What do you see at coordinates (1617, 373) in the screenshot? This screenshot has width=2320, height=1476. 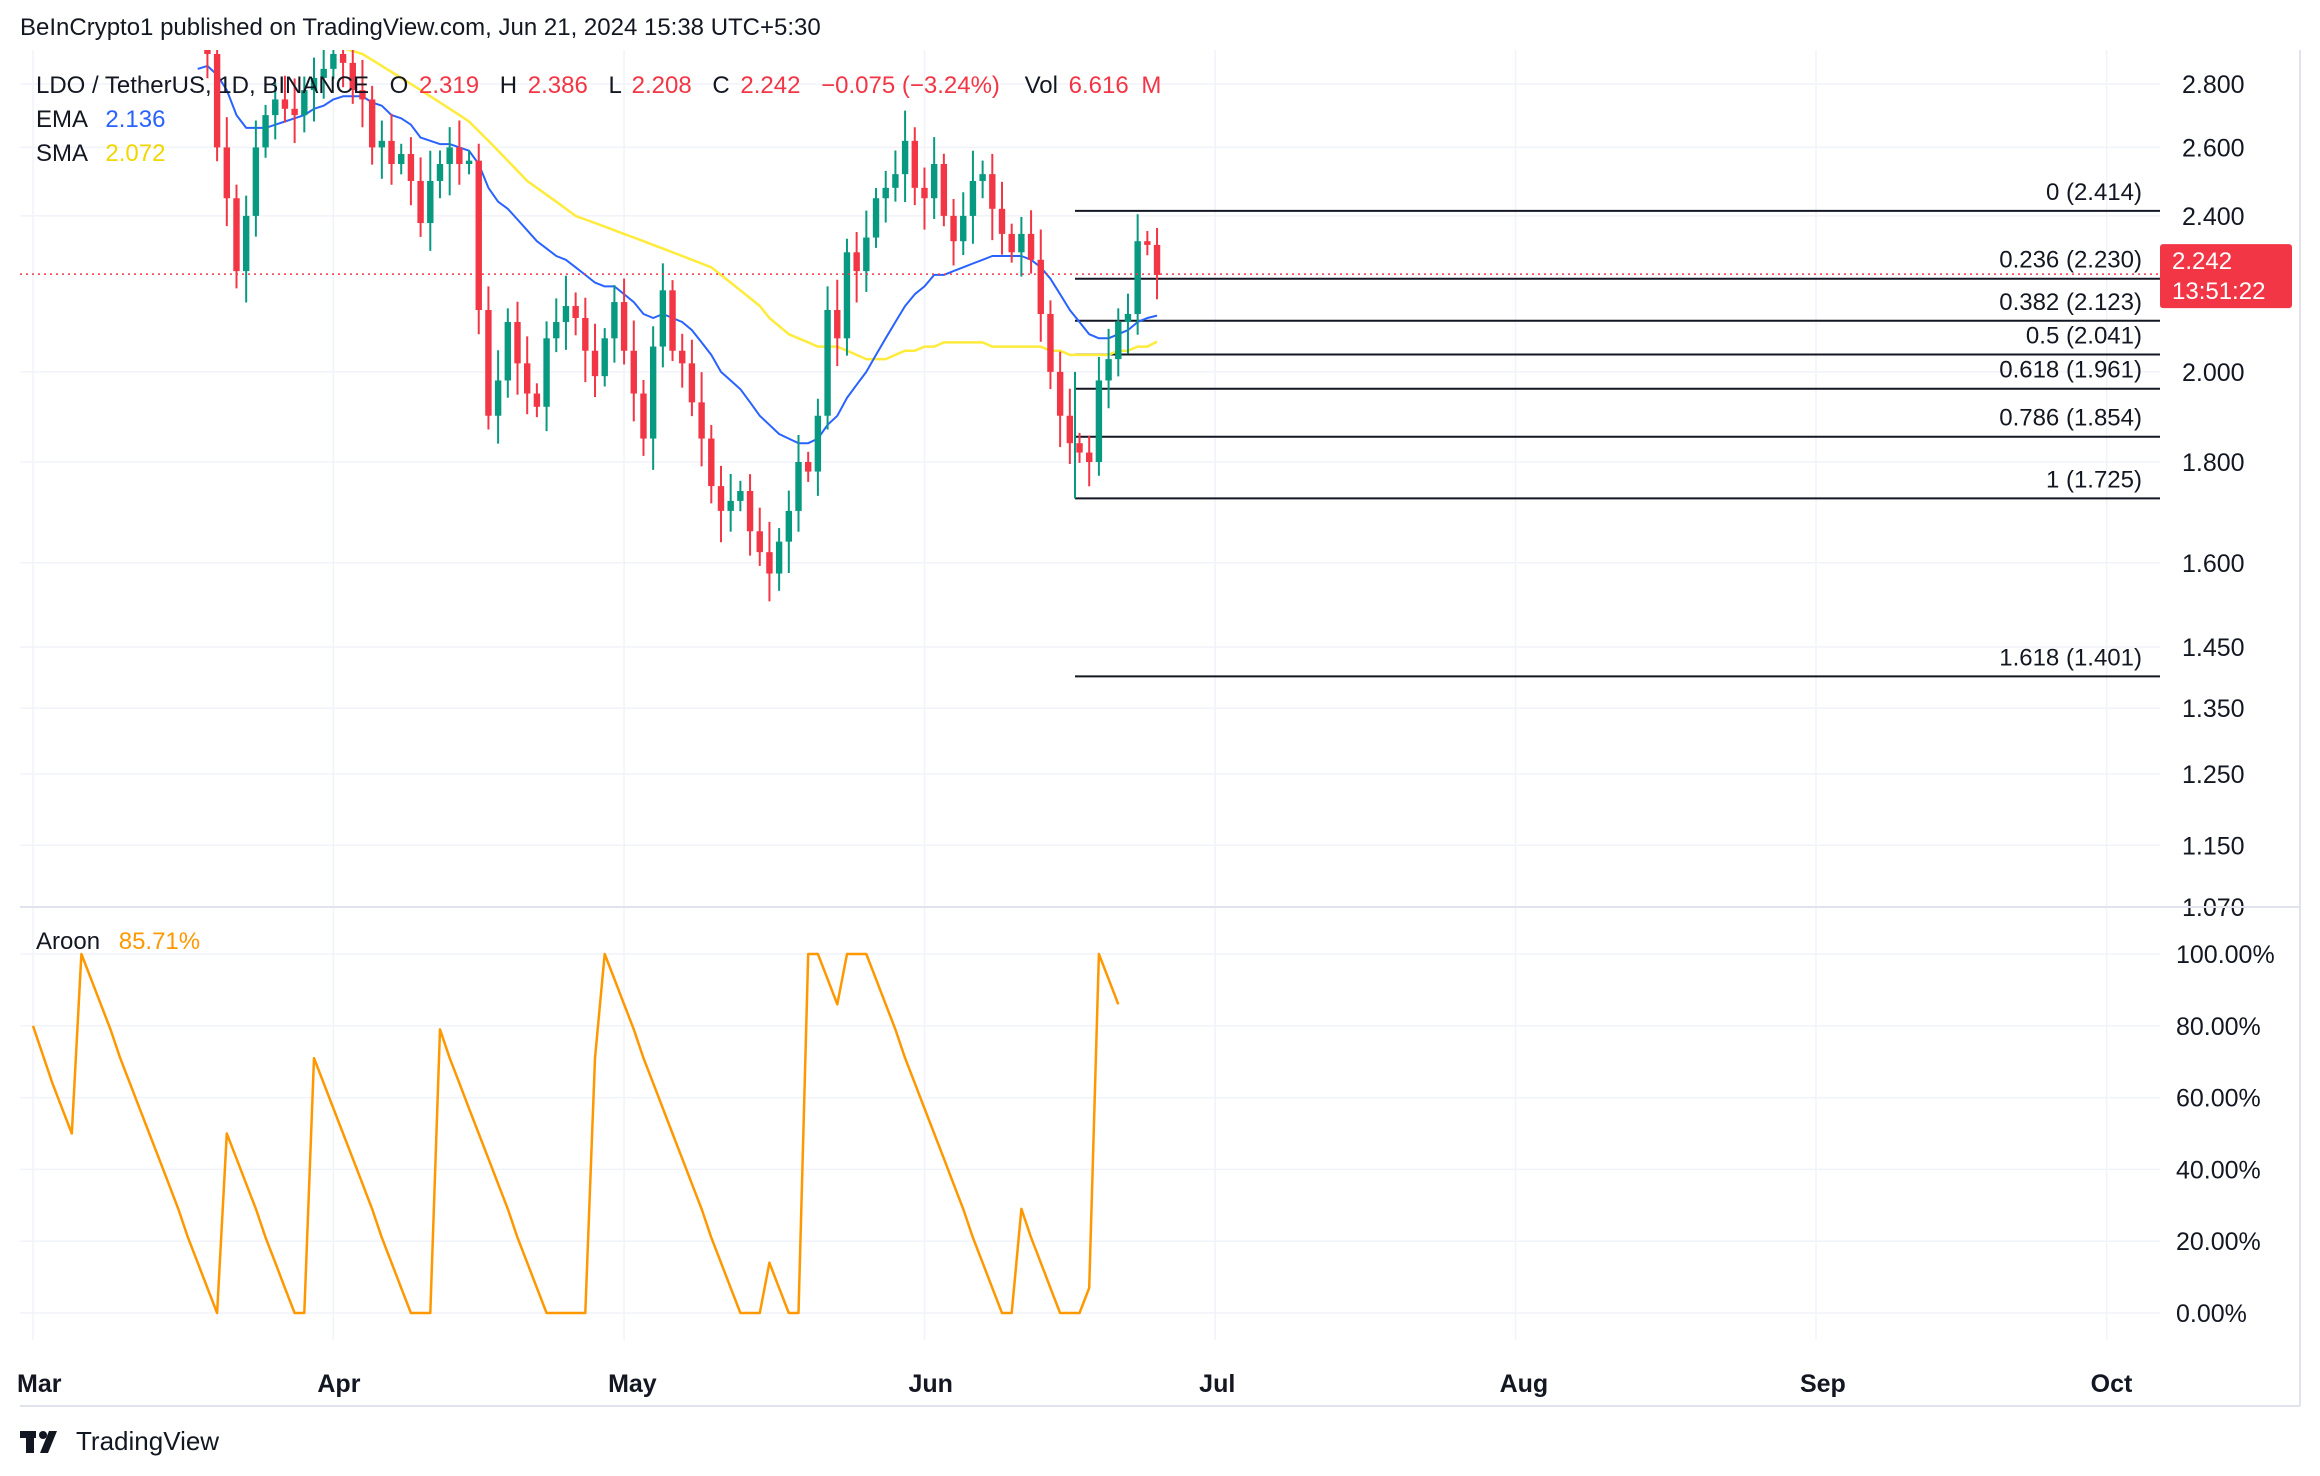 I see `fib-level: 0.618 (1.961)` at bounding box center [1617, 373].